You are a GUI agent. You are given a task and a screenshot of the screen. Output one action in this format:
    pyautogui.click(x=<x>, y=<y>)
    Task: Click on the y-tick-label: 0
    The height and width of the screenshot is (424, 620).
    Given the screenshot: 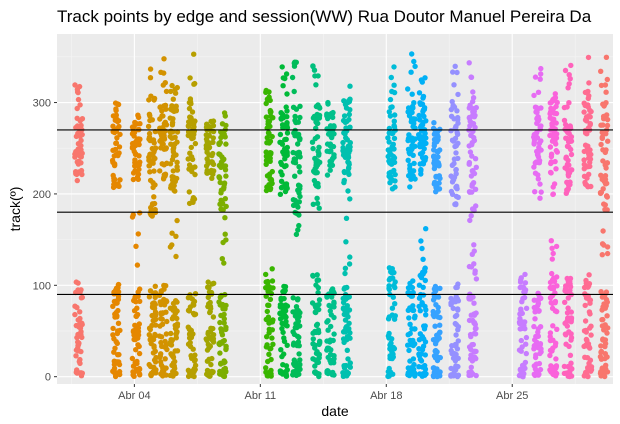 What is the action you would take?
    pyautogui.click(x=48, y=378)
    